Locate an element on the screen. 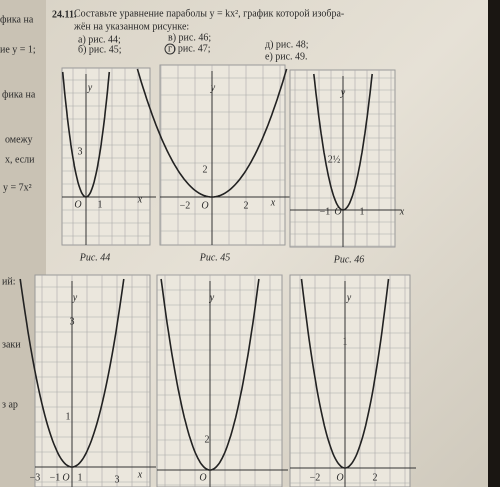 The image size is (500, 487). axis-label: 2½ is located at coordinates (334, 159).